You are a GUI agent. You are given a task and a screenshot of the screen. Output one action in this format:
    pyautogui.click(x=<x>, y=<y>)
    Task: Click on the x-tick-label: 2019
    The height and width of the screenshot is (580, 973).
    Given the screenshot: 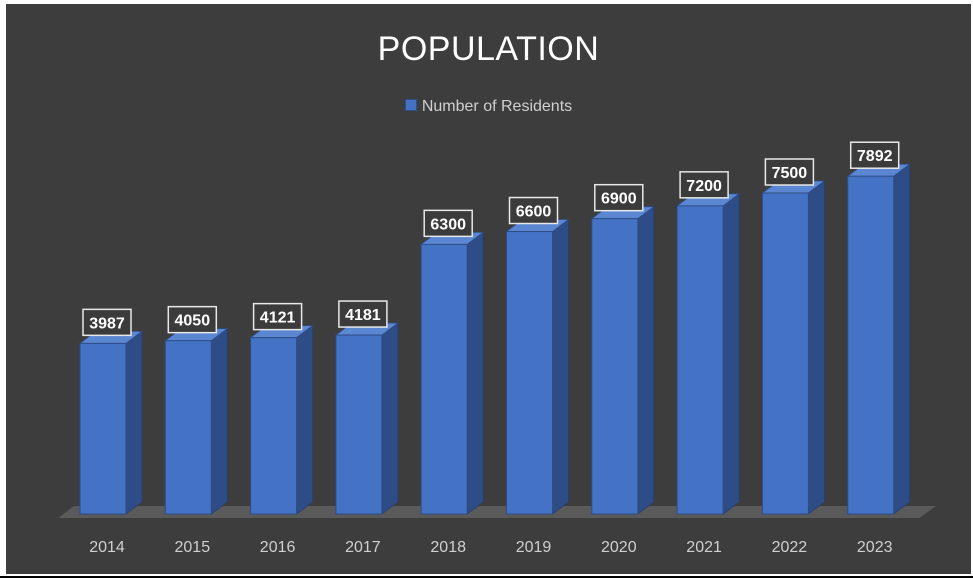 What is the action you would take?
    pyautogui.click(x=534, y=547)
    